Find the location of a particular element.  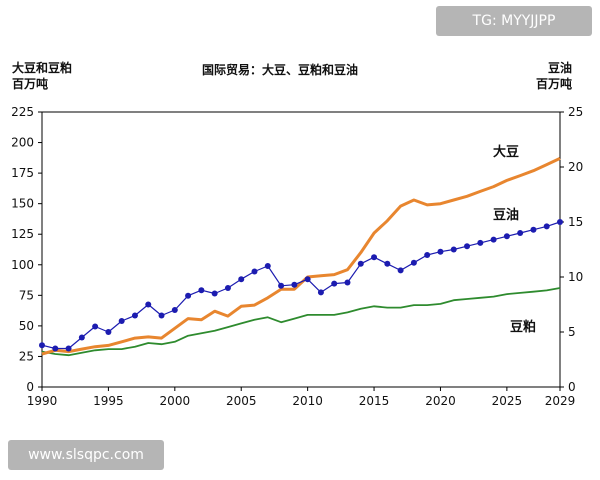

x-tick-label: 2000 is located at coordinates (175, 401).